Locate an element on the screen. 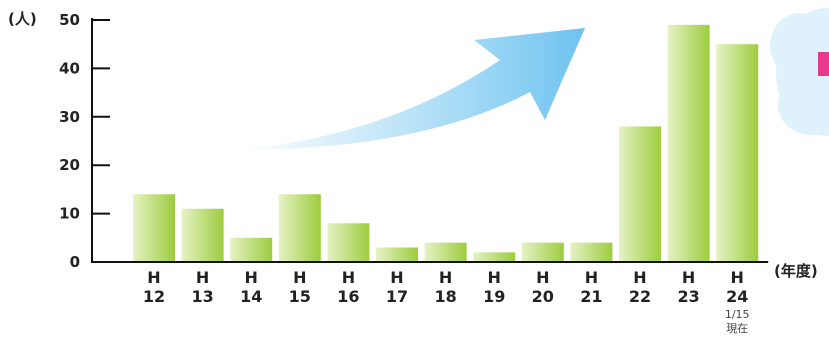  x-tick-year: 14 is located at coordinates (251, 296).